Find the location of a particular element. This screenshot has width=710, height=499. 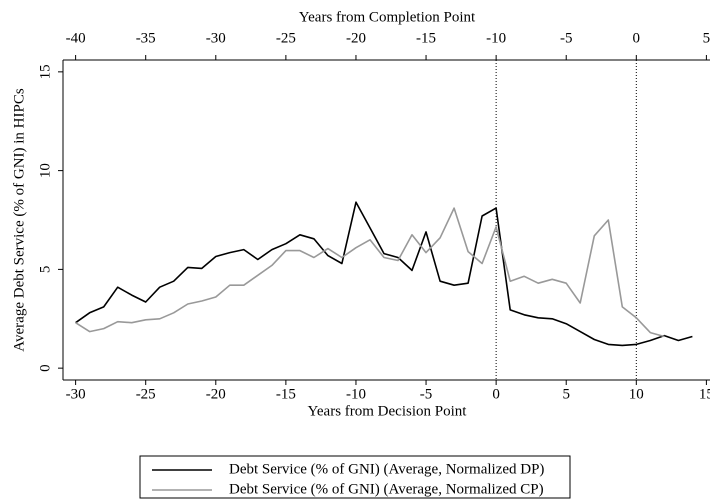

legend-box is located at coordinates (355, 477).